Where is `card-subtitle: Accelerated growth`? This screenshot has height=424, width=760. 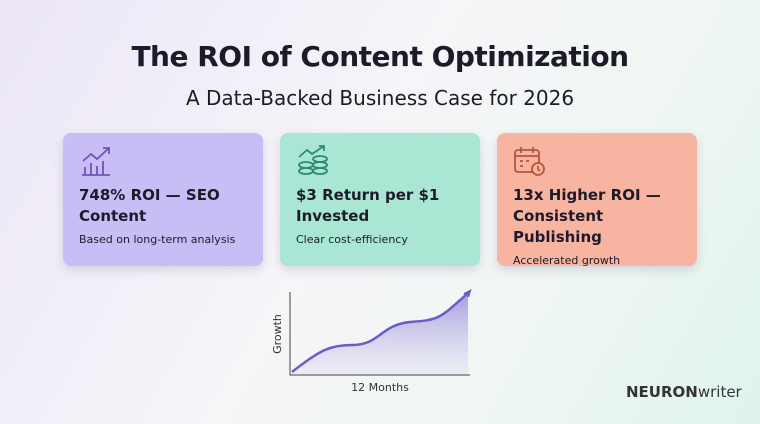
card-subtitle: Accelerated growth is located at coordinates (567, 260).